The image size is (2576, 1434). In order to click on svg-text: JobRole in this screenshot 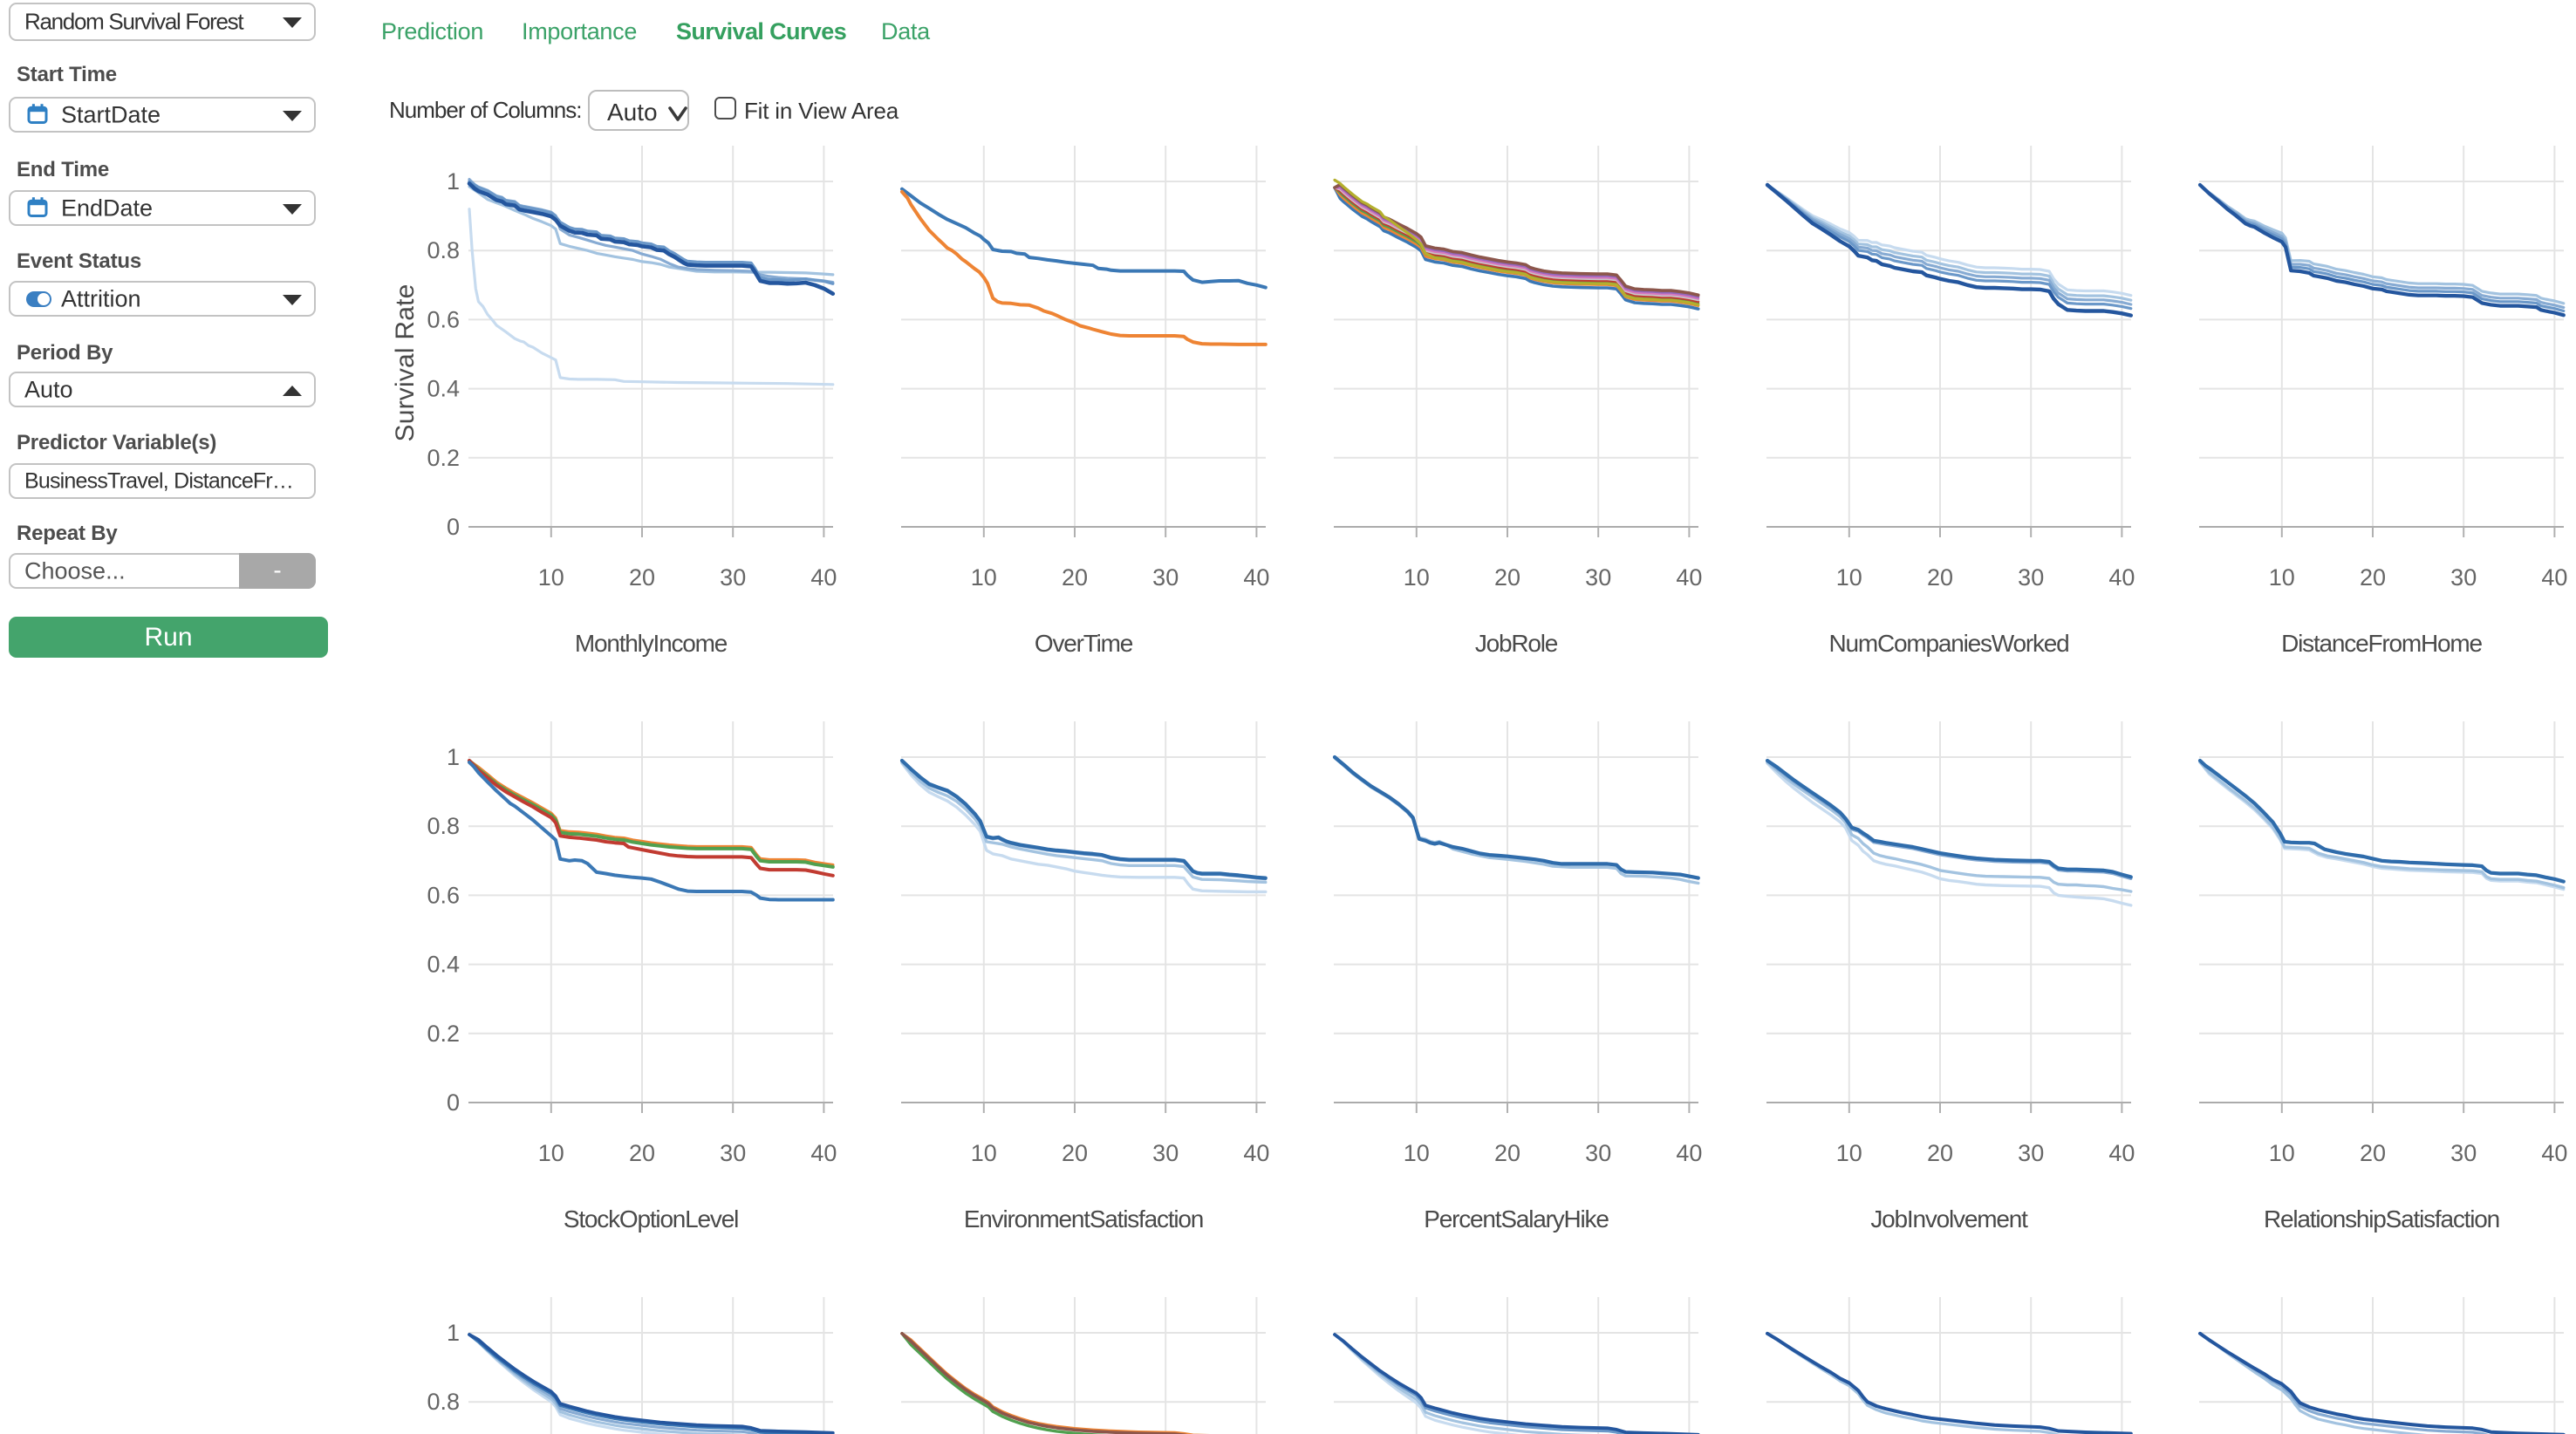, I will do `click(1516, 643)`.